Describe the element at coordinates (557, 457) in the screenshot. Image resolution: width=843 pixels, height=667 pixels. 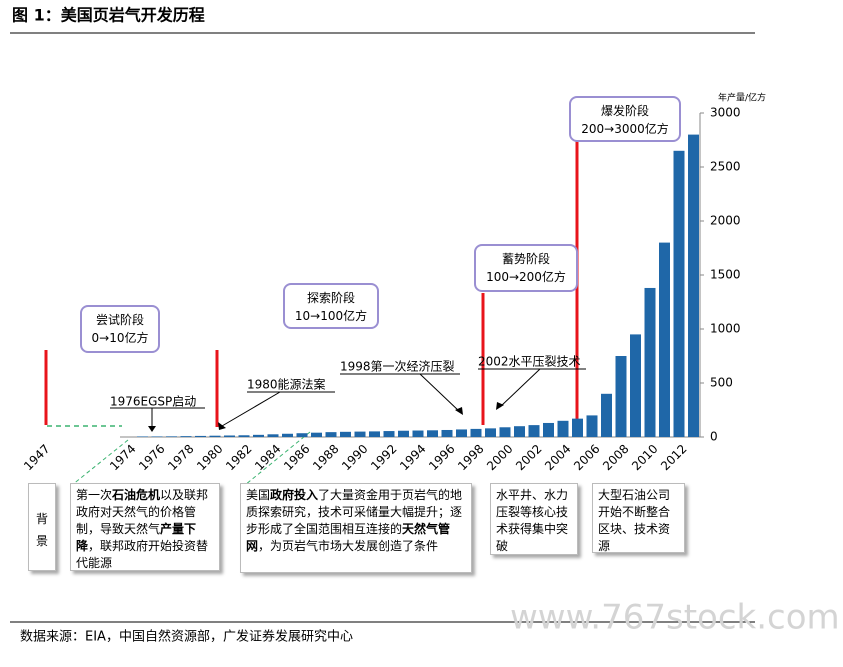
I see `x-tick-label: 2004` at that location.